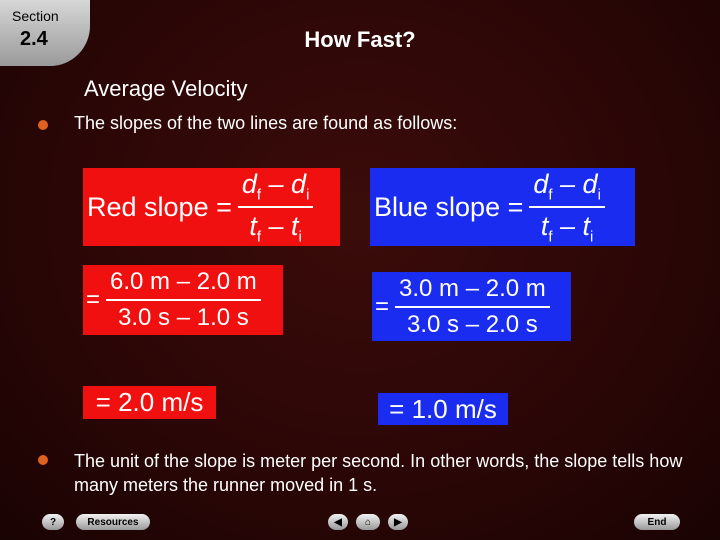  I want to click on slope-formula: Blue slope = df – di tf – ti, so click(502, 207).